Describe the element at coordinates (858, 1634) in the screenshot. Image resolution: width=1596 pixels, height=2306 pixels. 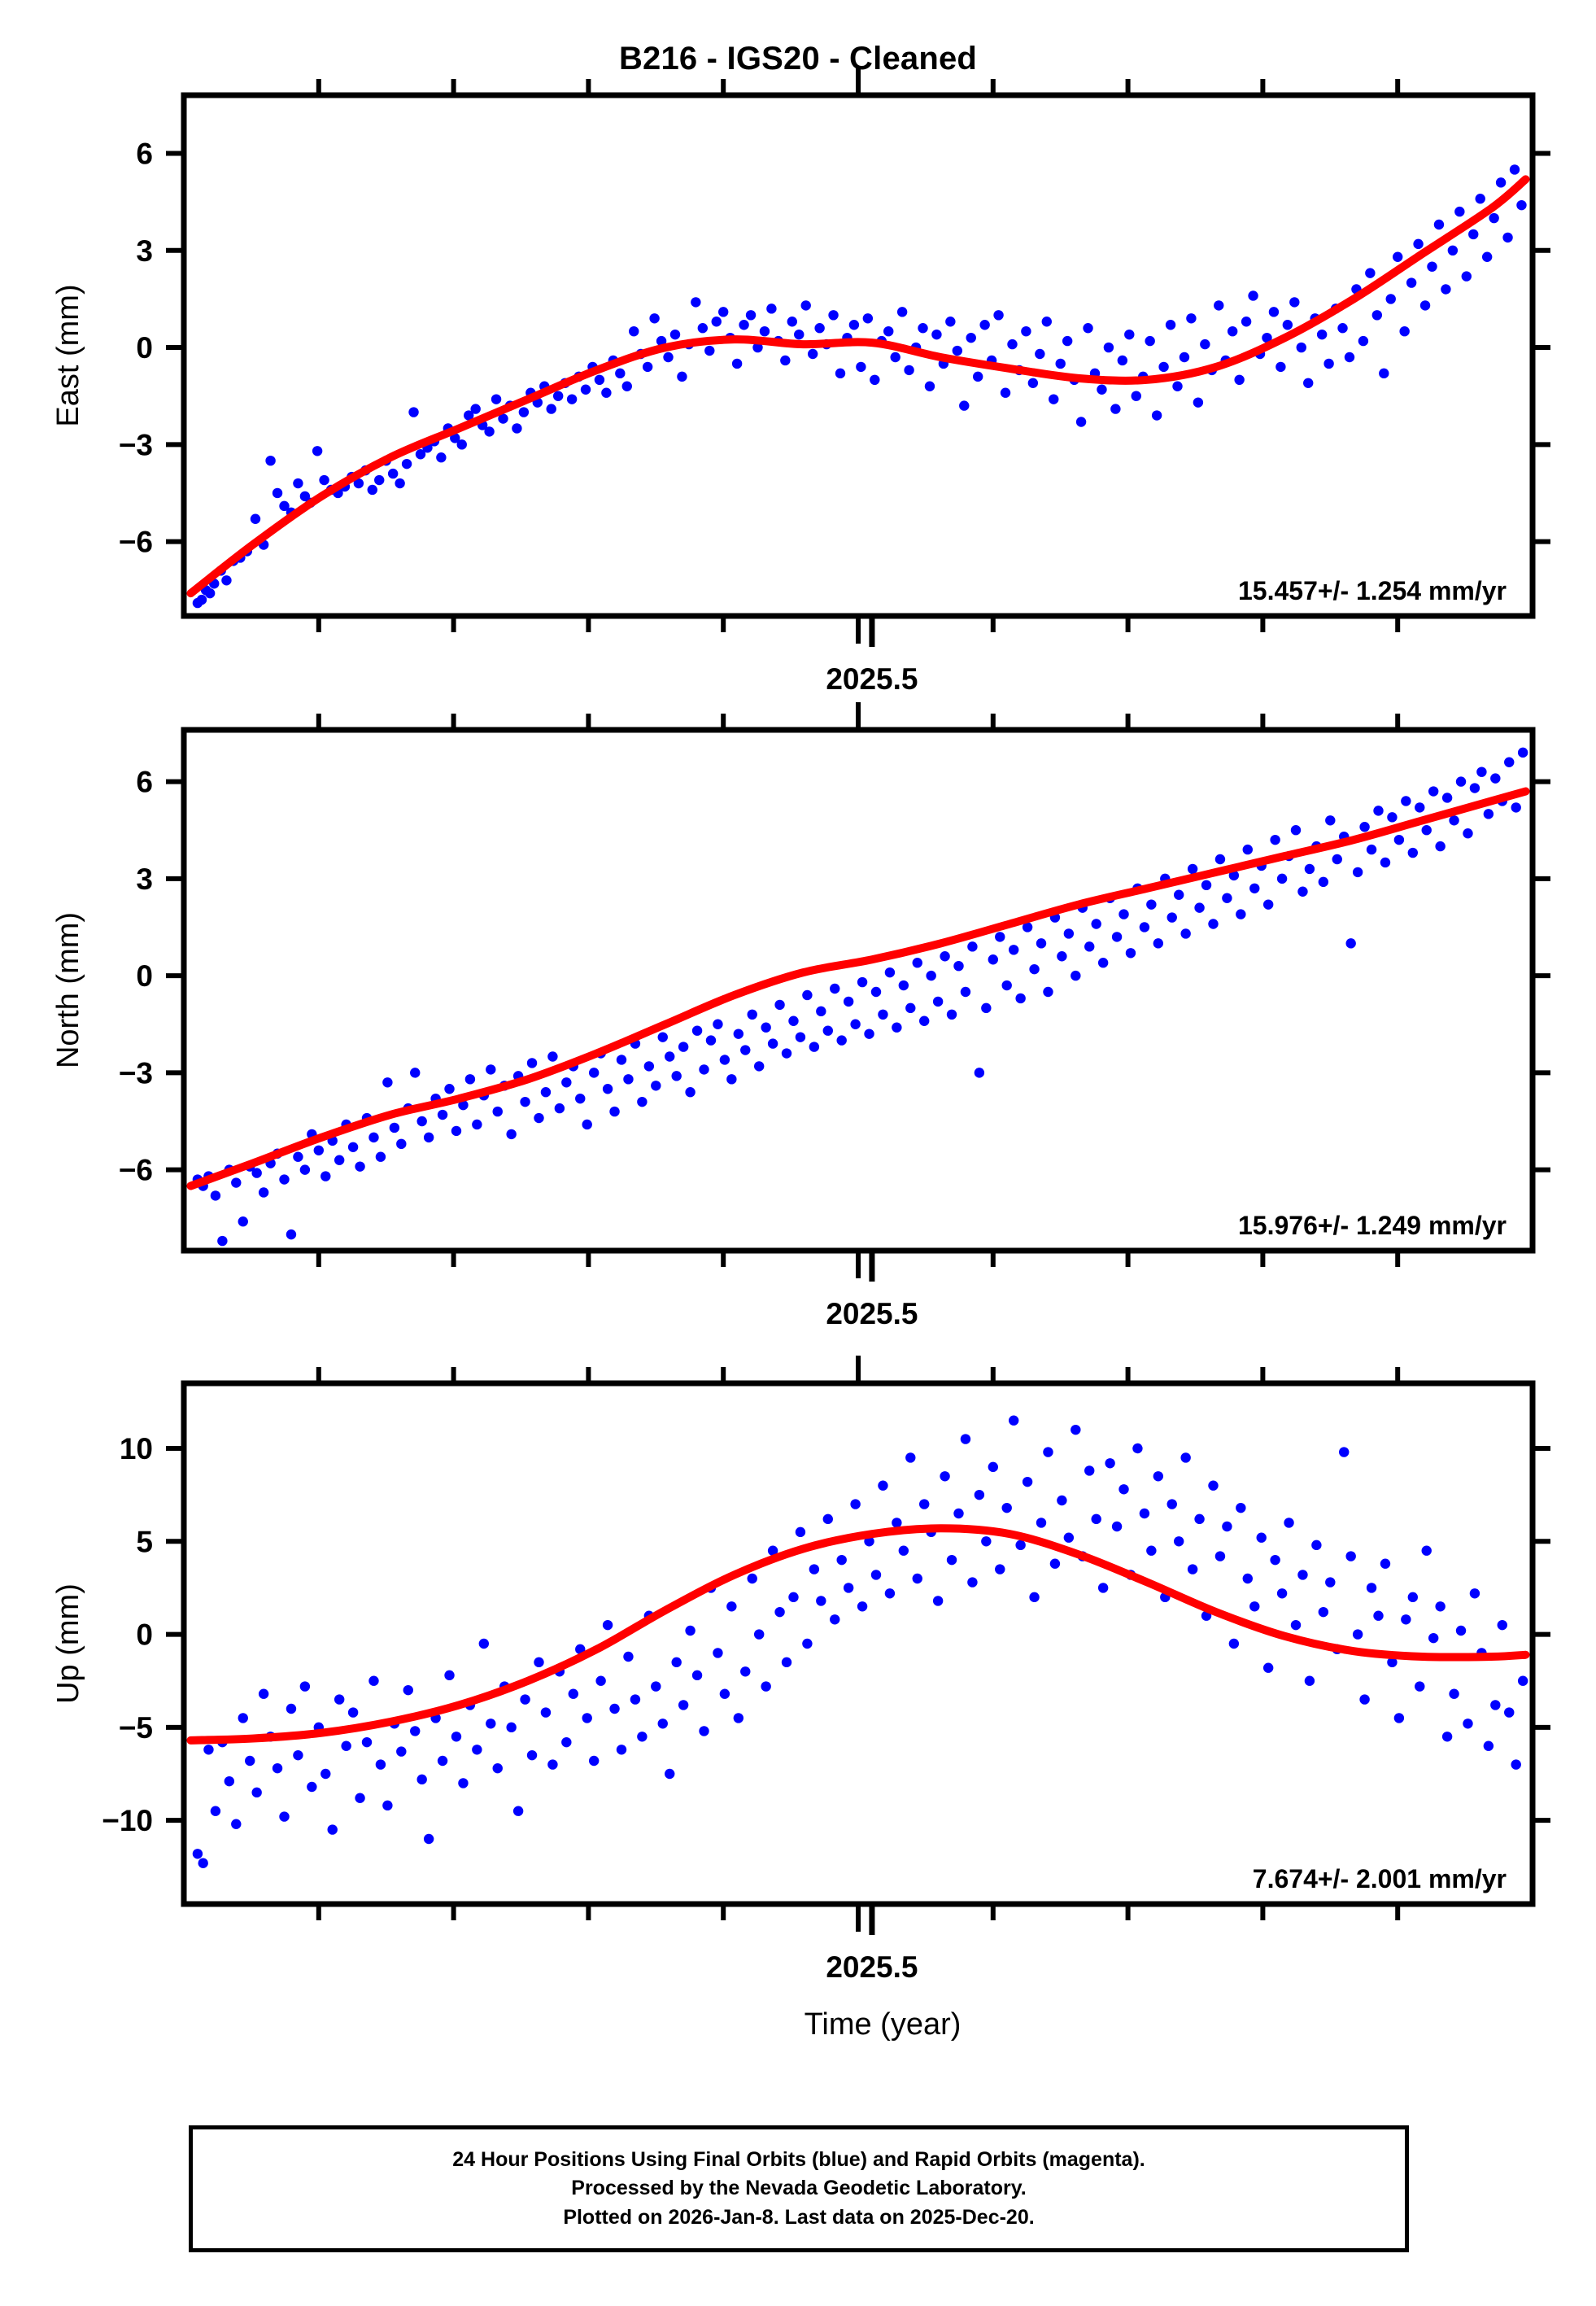
I see `fit-curve` at that location.